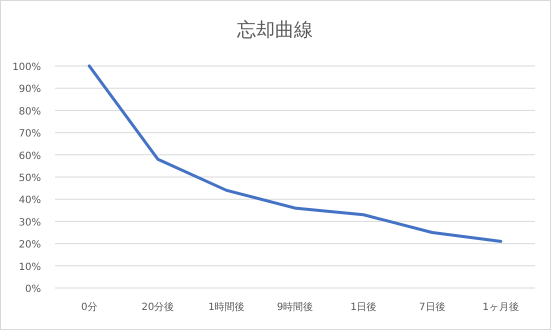  Describe the element at coordinates (26, 67) in the screenshot. I see `y-tick-label: 100%` at that location.